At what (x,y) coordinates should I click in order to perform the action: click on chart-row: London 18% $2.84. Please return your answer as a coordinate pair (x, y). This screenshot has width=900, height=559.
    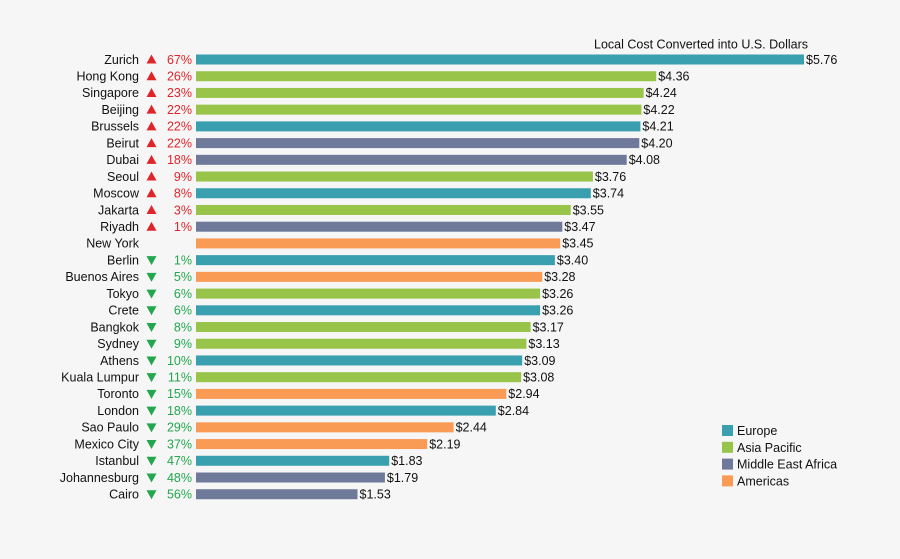
    Looking at the image, I should click on (313, 411).